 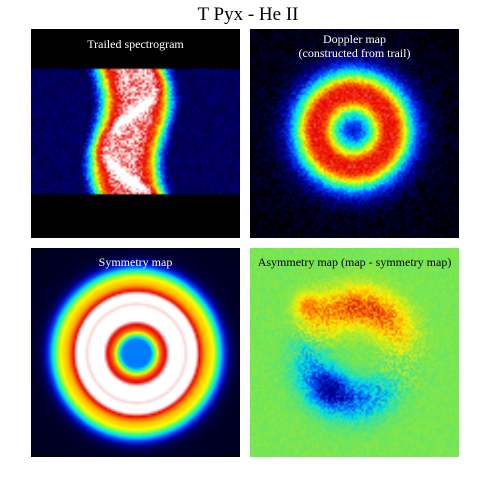 What do you see at coordinates (354, 39) in the screenshot?
I see `doppler-map-label: Doppler map` at bounding box center [354, 39].